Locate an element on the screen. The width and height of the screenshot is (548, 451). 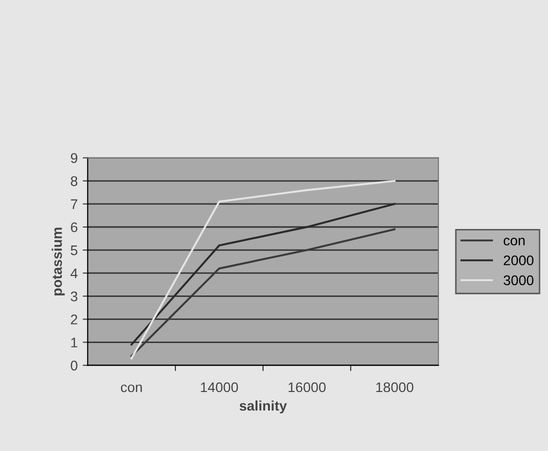
y-tick-label: 9 is located at coordinates (74, 158).